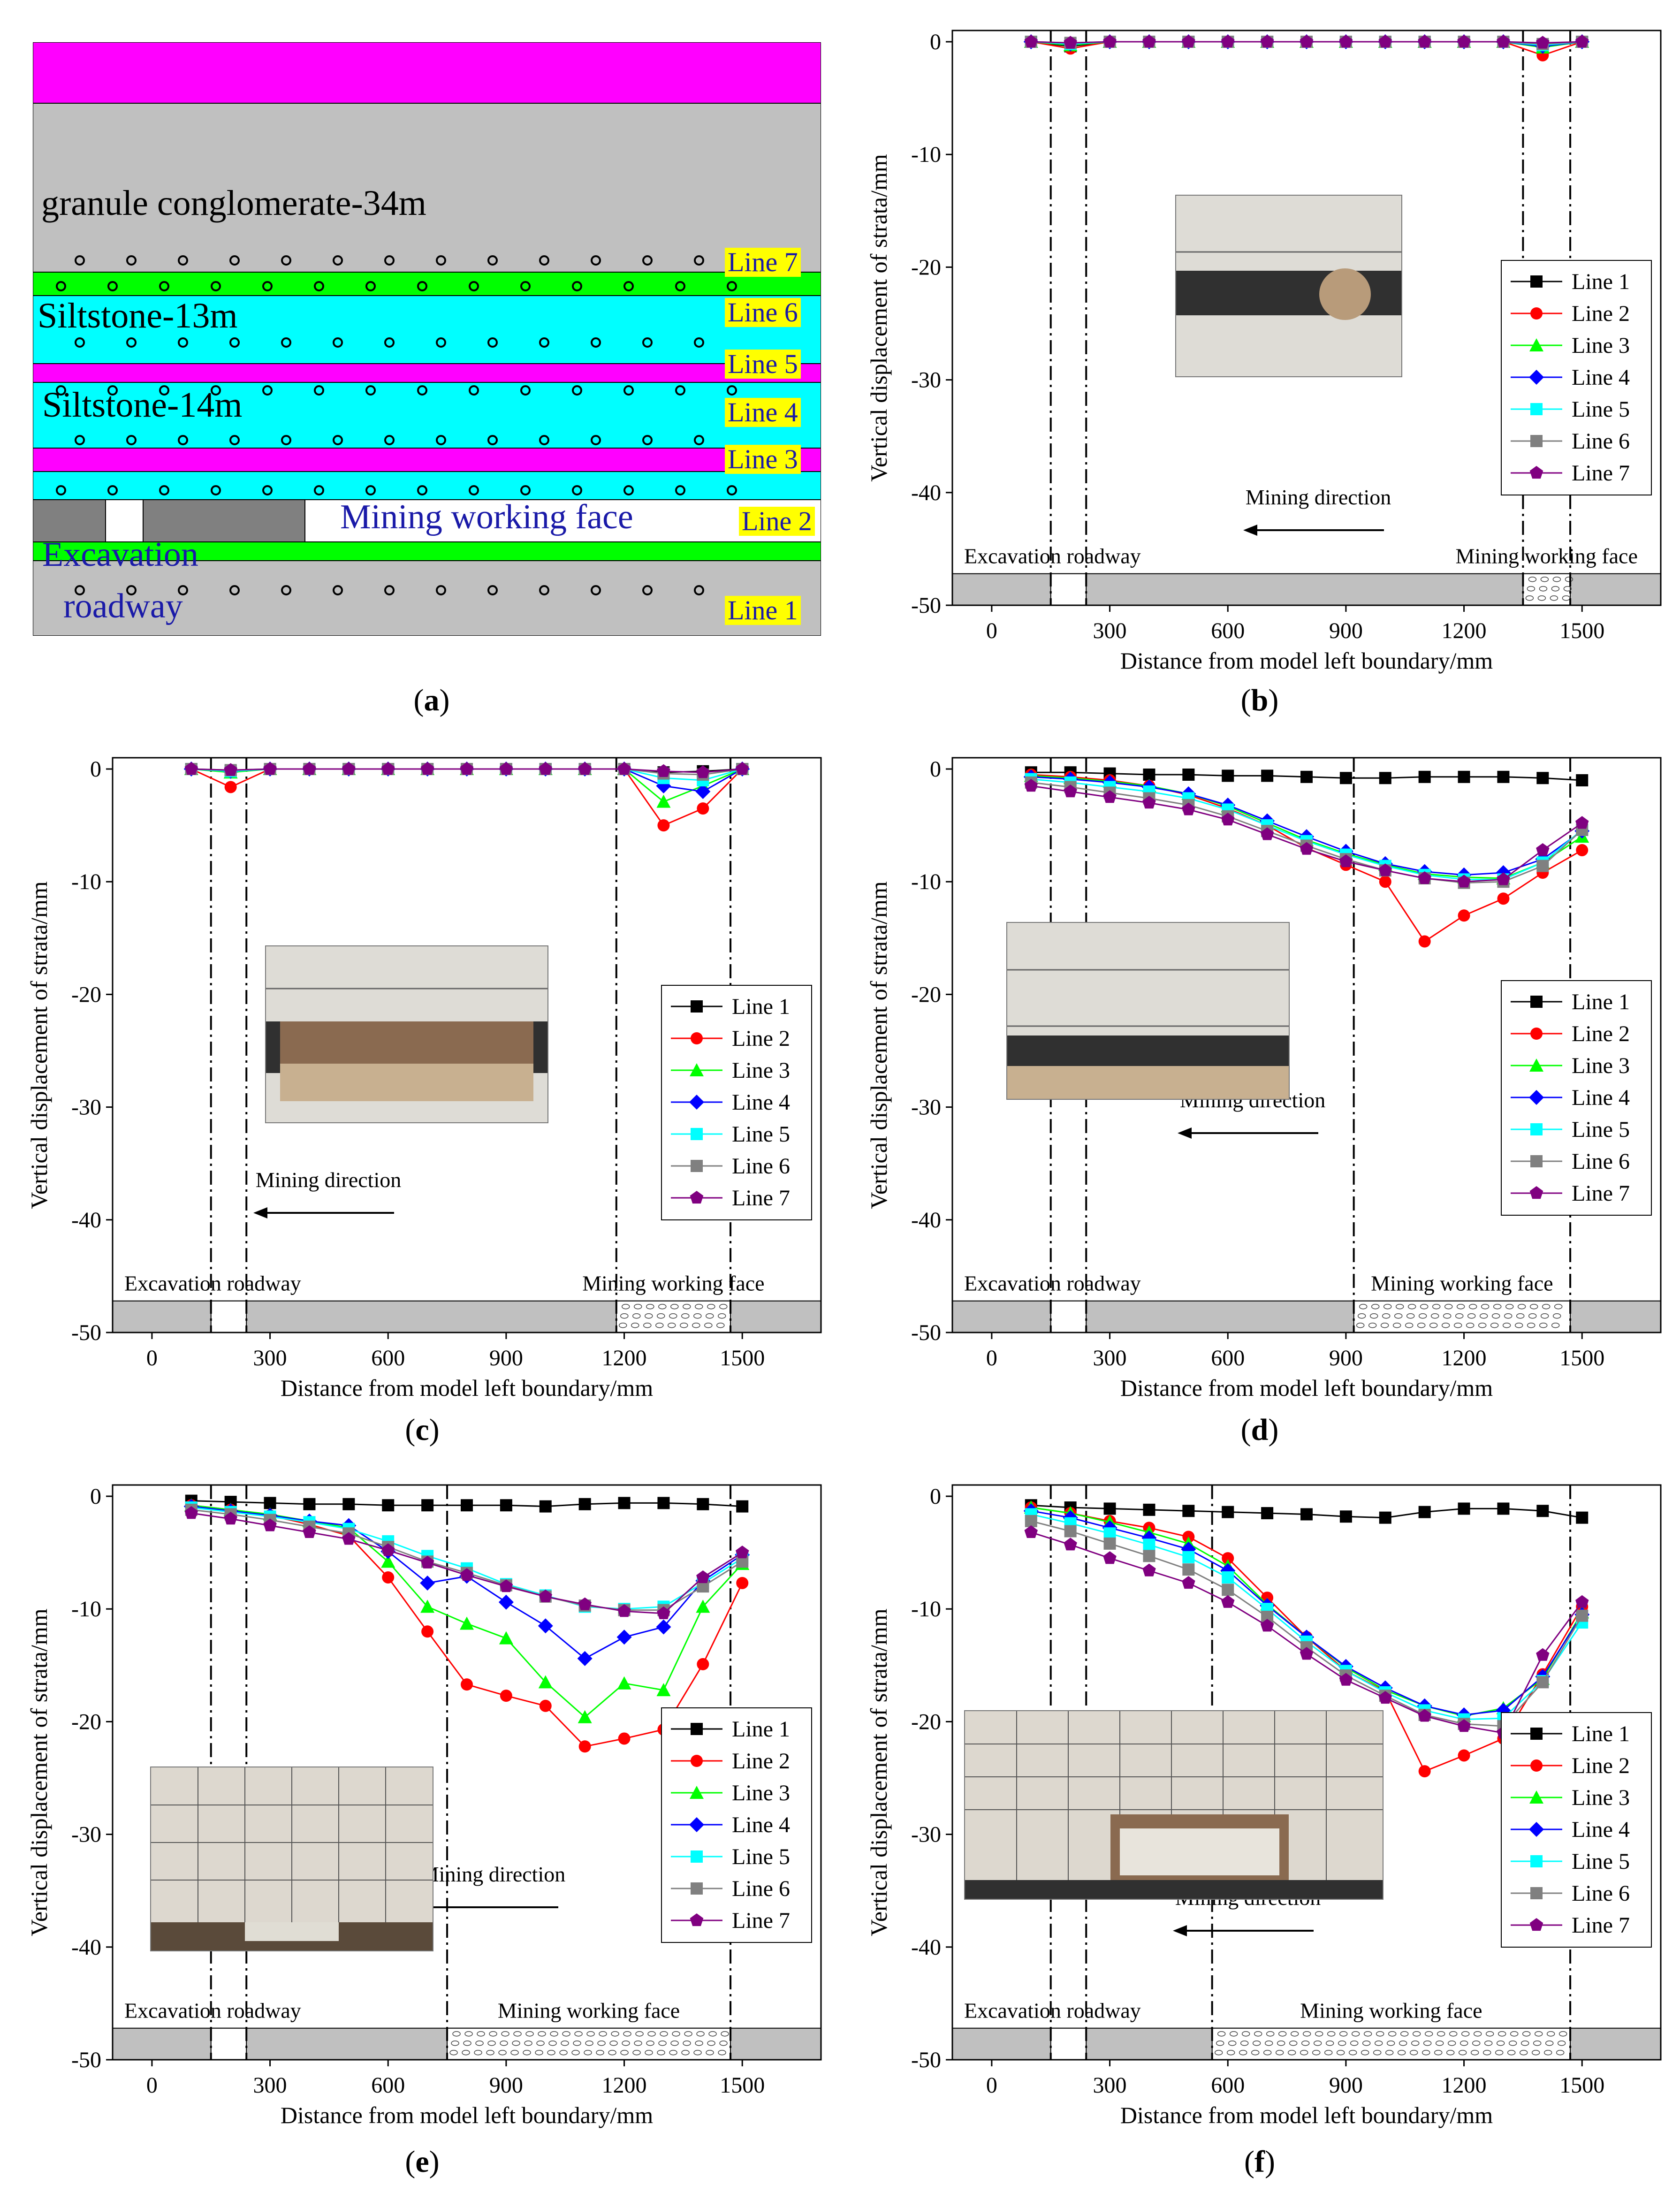  Describe the element at coordinates (123, 606) in the screenshot. I see `label-roadway: roadway` at that location.